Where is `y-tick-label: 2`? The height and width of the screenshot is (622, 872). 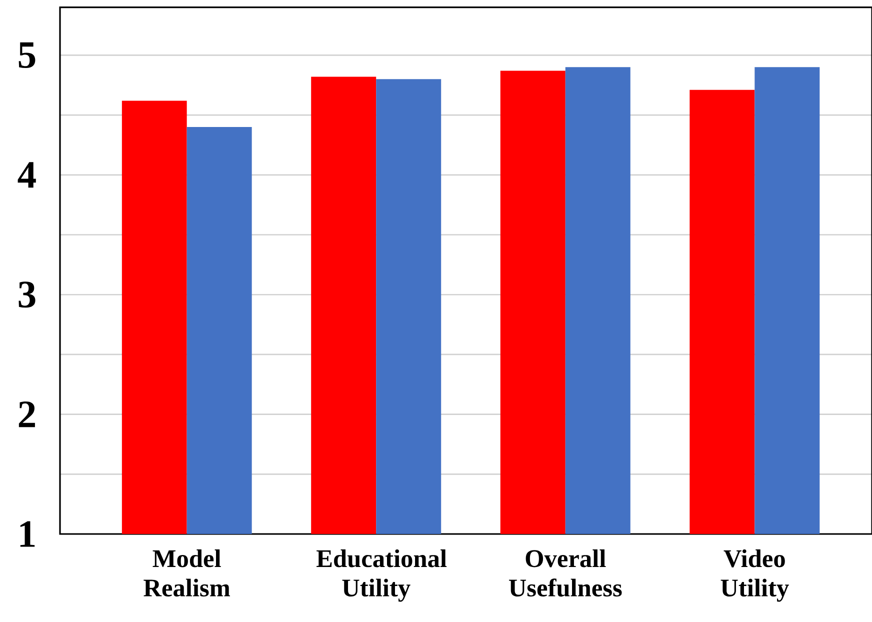
y-tick-label: 2 is located at coordinates (26, 415).